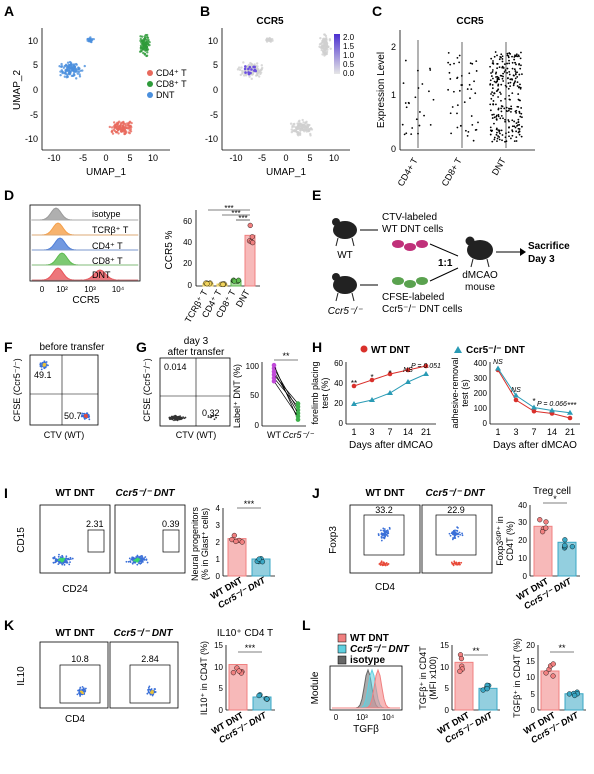 The height and width of the screenshot is (774, 594). What do you see at coordinates (541, 259) in the screenshot?
I see `e-sacrifice: Day 3` at bounding box center [541, 259].